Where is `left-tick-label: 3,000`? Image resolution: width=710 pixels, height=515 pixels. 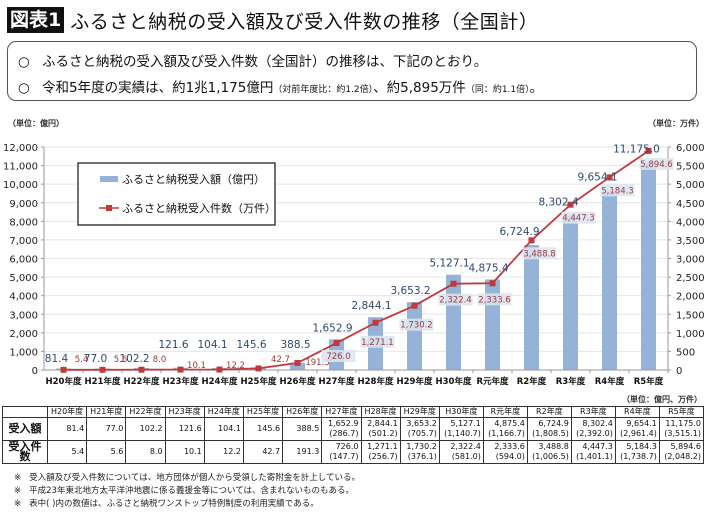 left-tick-label: 3,000 is located at coordinates (23, 315).